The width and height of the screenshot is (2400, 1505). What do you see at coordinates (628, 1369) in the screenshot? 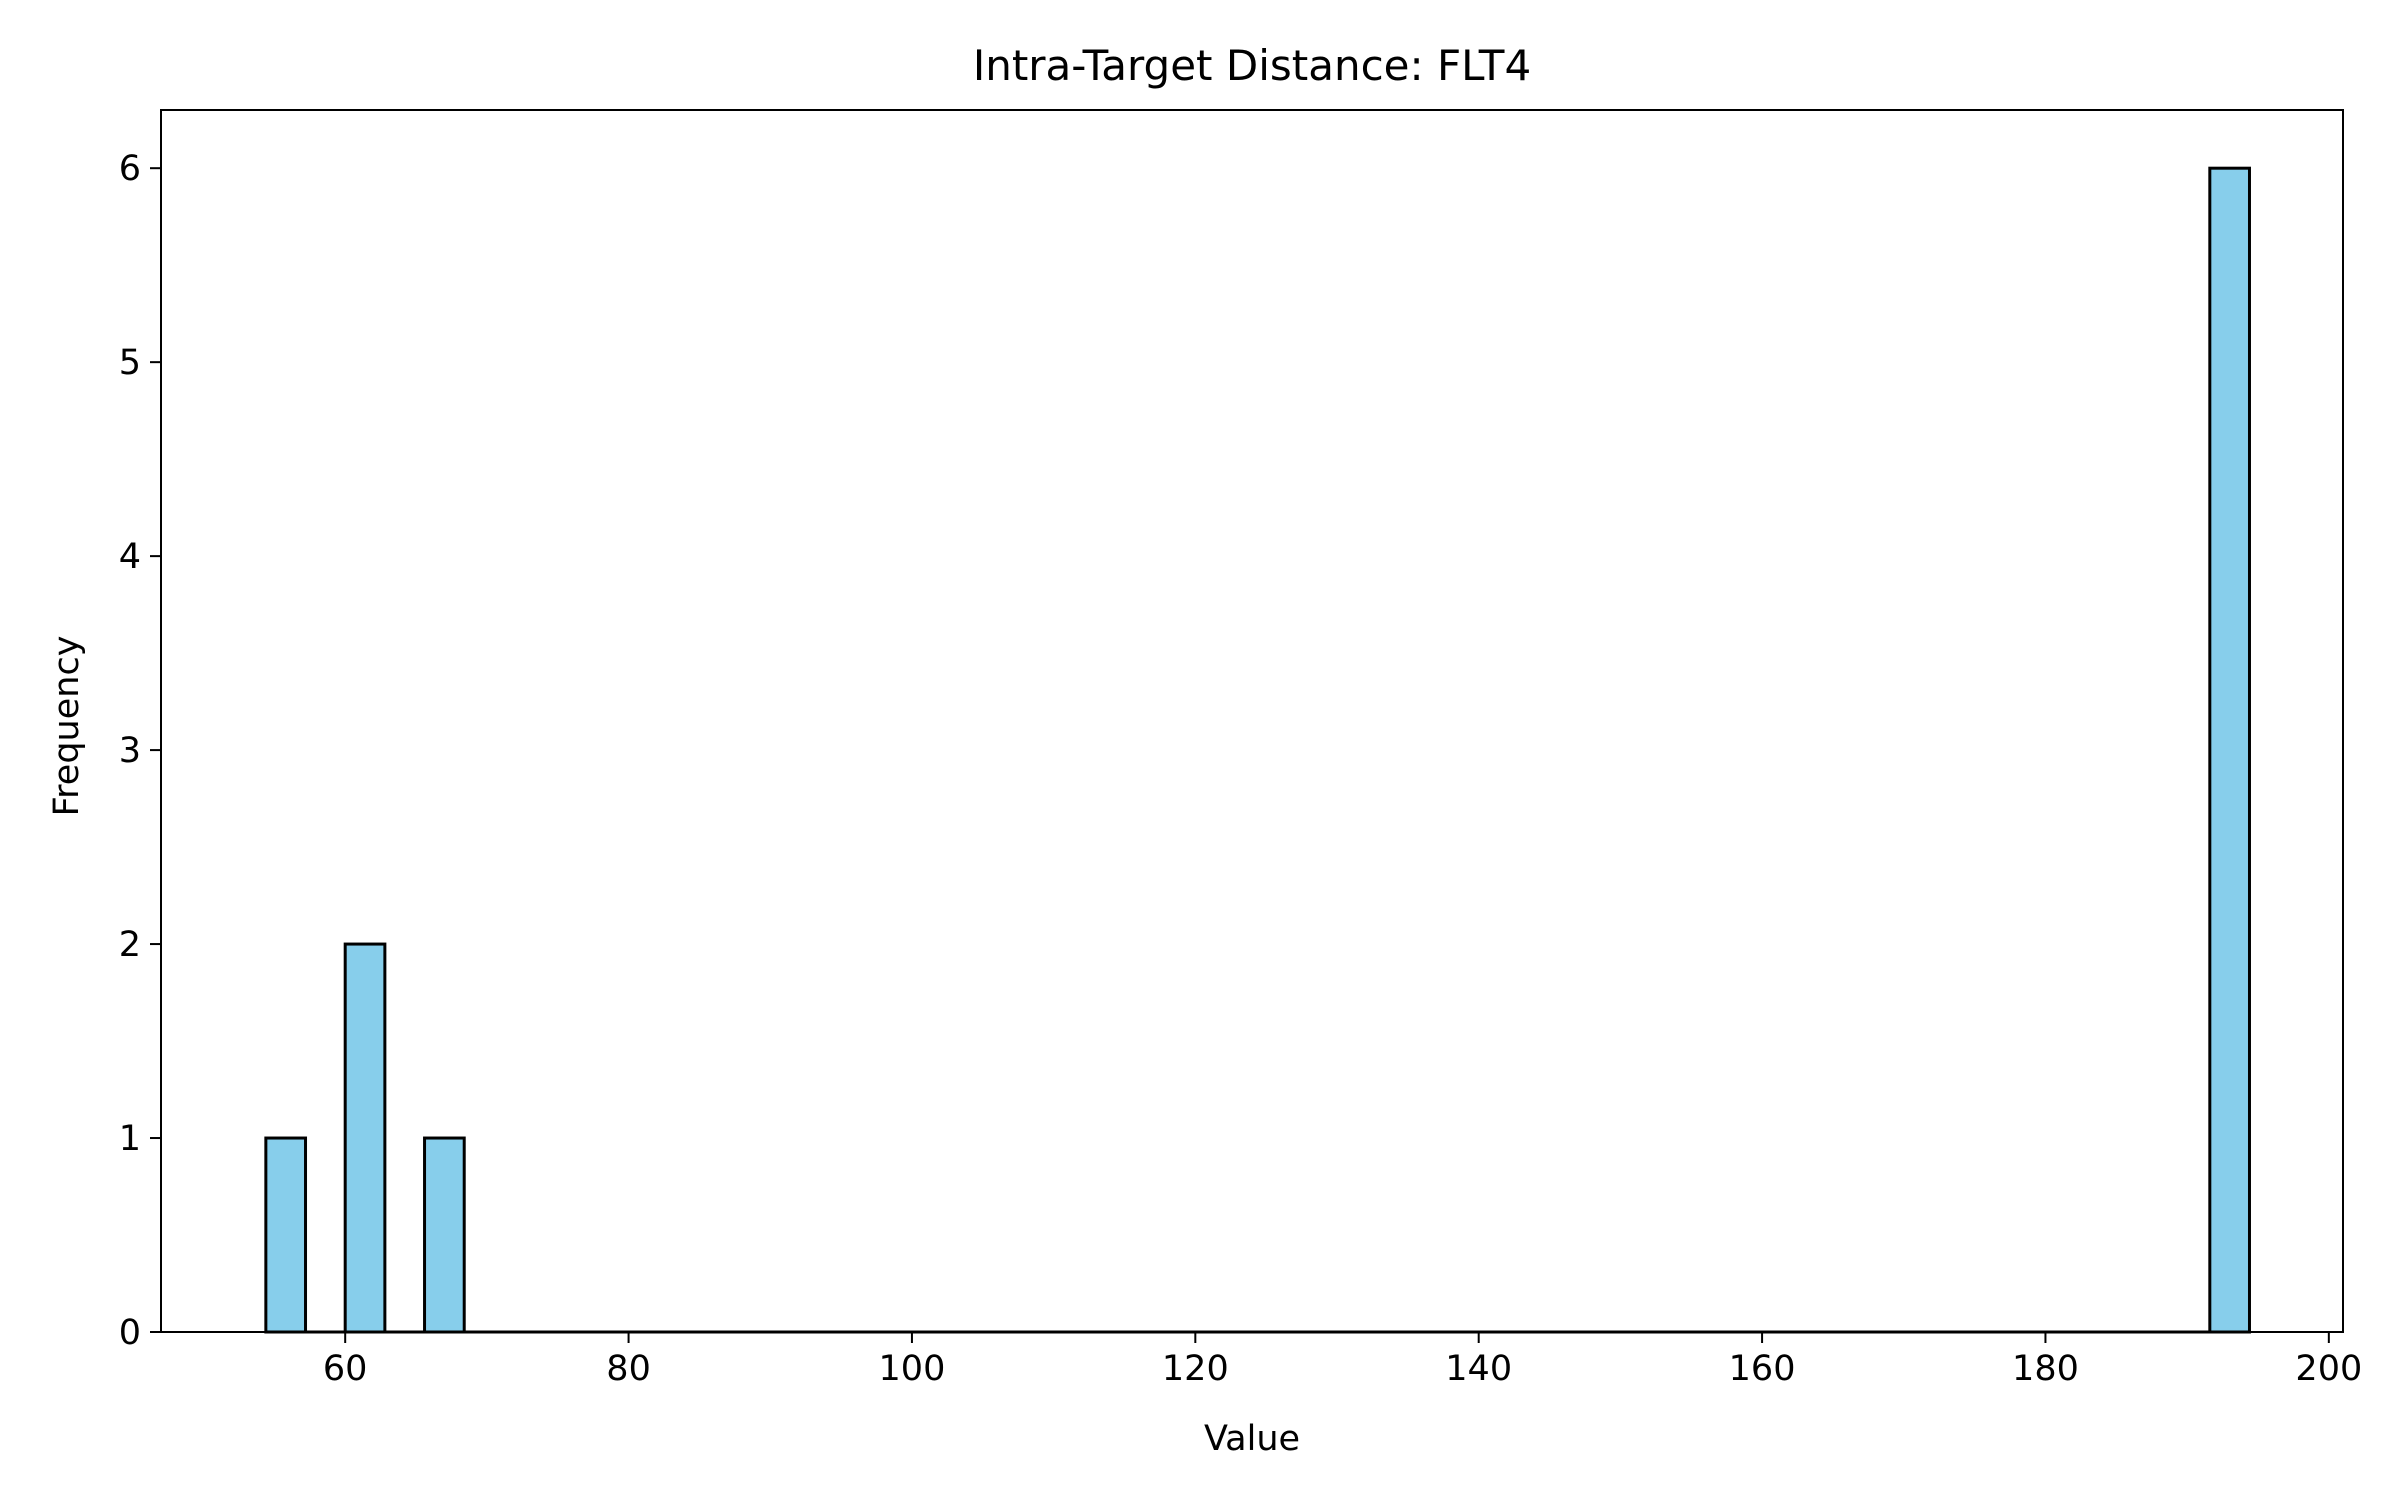
I see `x-tick-label: 80` at bounding box center [628, 1369].